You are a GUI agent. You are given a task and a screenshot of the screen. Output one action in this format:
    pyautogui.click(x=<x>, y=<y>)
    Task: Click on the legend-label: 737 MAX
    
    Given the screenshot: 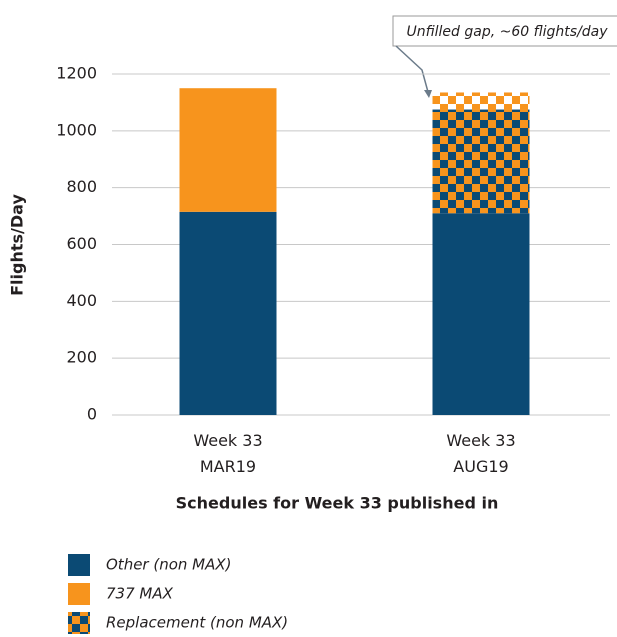 What is the action you would take?
    pyautogui.click(x=140, y=594)
    